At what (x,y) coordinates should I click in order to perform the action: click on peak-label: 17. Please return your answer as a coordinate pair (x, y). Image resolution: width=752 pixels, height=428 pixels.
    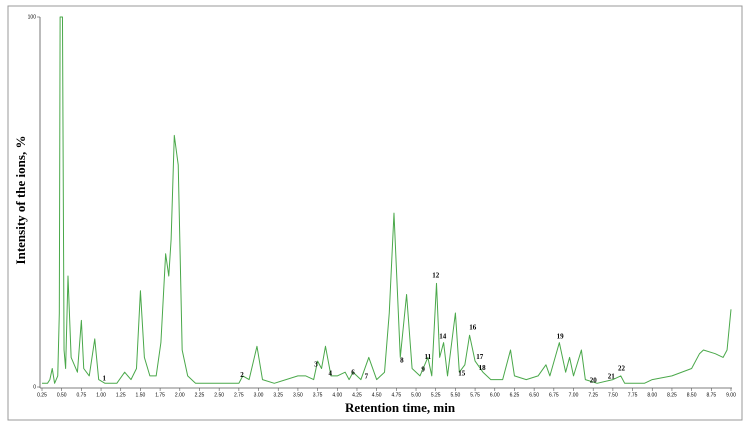
    Looking at the image, I should click on (480, 357).